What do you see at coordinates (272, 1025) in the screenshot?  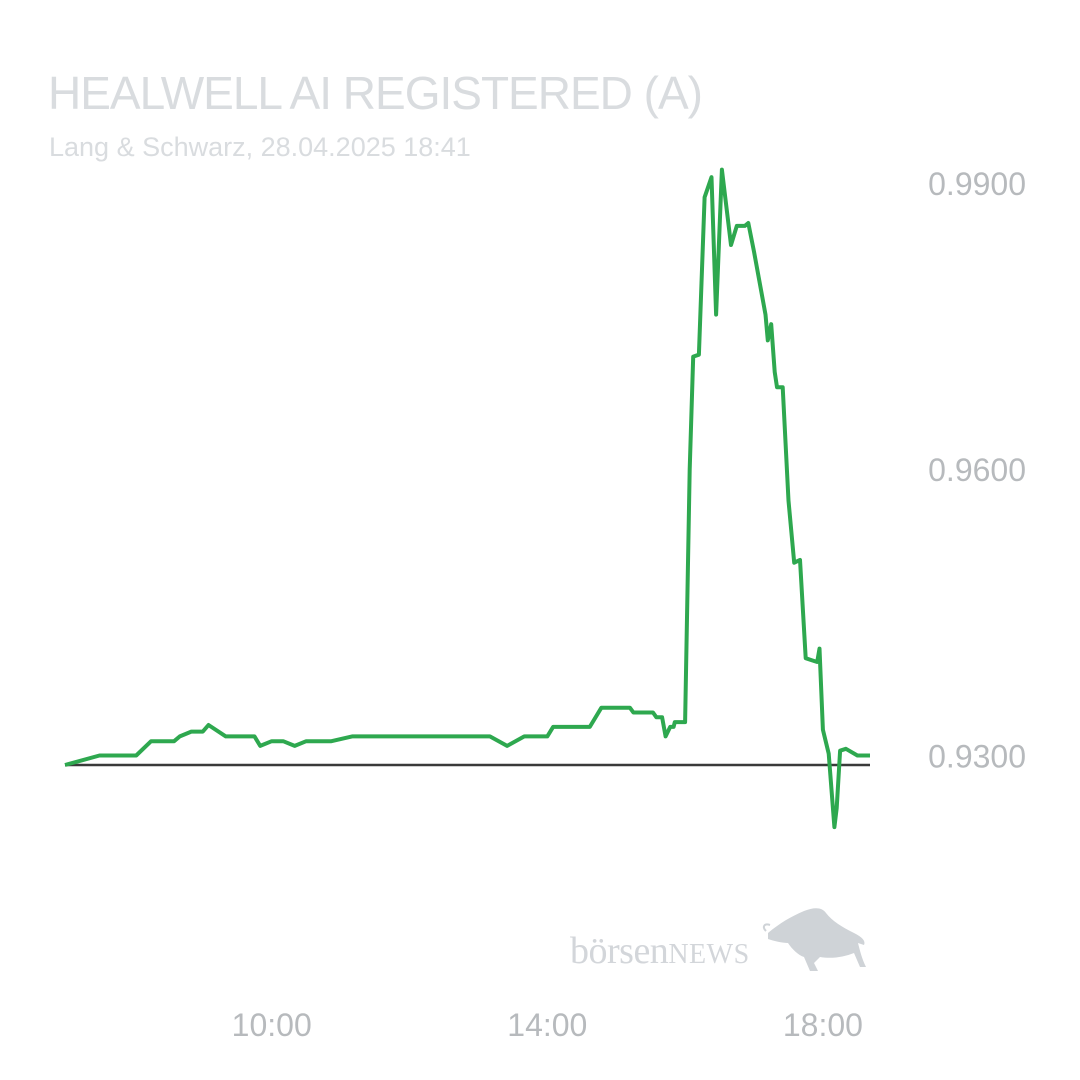 I see `x-tick-label: 10:00` at bounding box center [272, 1025].